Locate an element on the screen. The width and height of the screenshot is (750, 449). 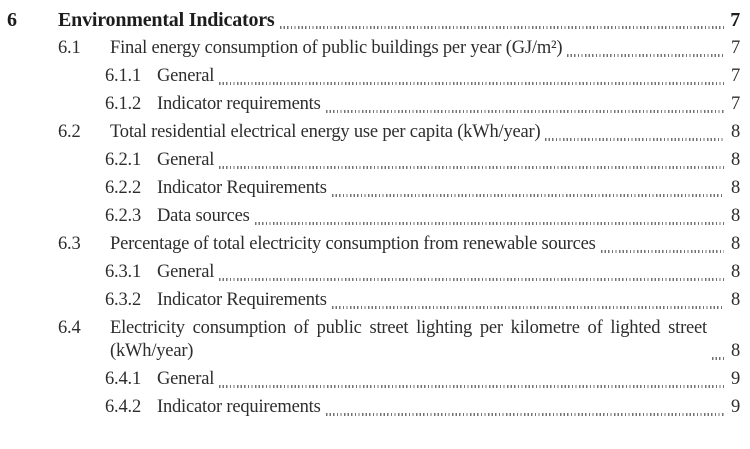
entry-title: Environmental Indicators is located at coordinates (166, 20).